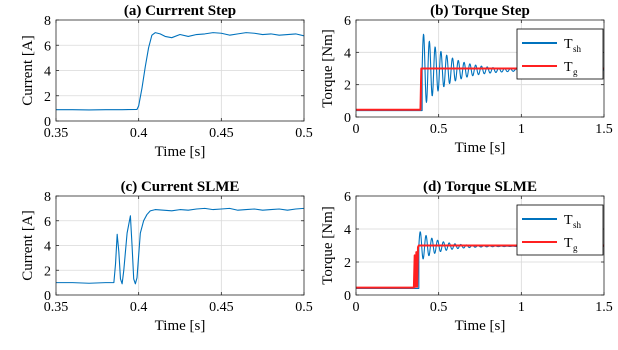 Image resolution: width=618 pixels, height=350 pixels. I want to click on chart-title: (d) Torque SLME, so click(480, 187).